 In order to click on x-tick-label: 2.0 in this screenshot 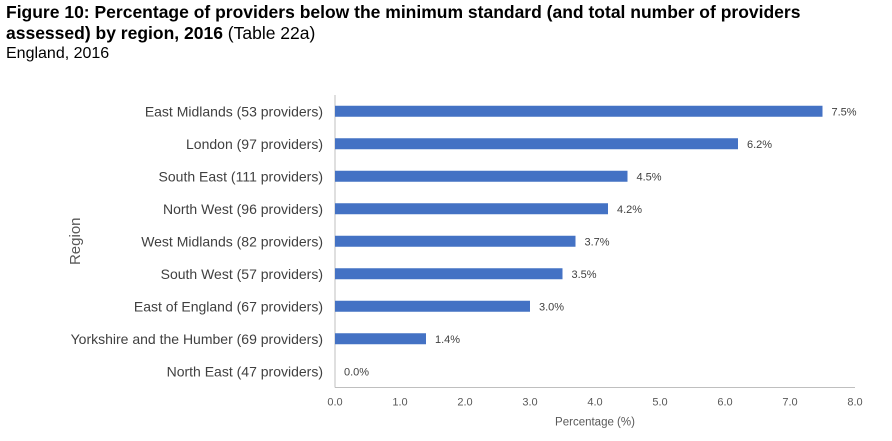, I will do `click(464, 403)`.